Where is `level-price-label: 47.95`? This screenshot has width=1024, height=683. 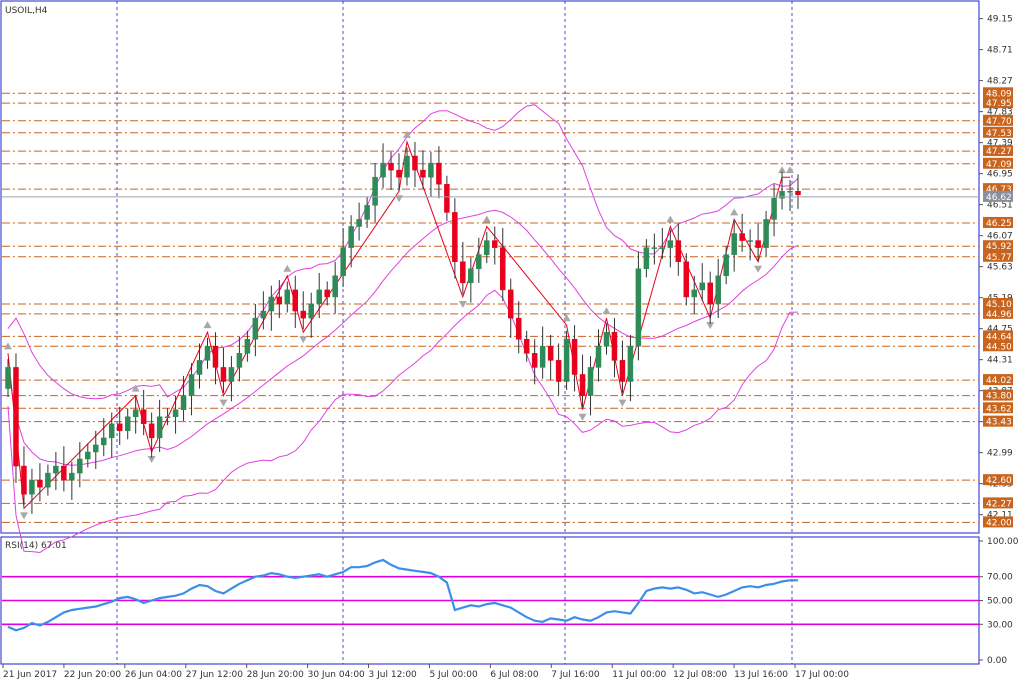 level-price-label: 47.95 is located at coordinates (999, 104).